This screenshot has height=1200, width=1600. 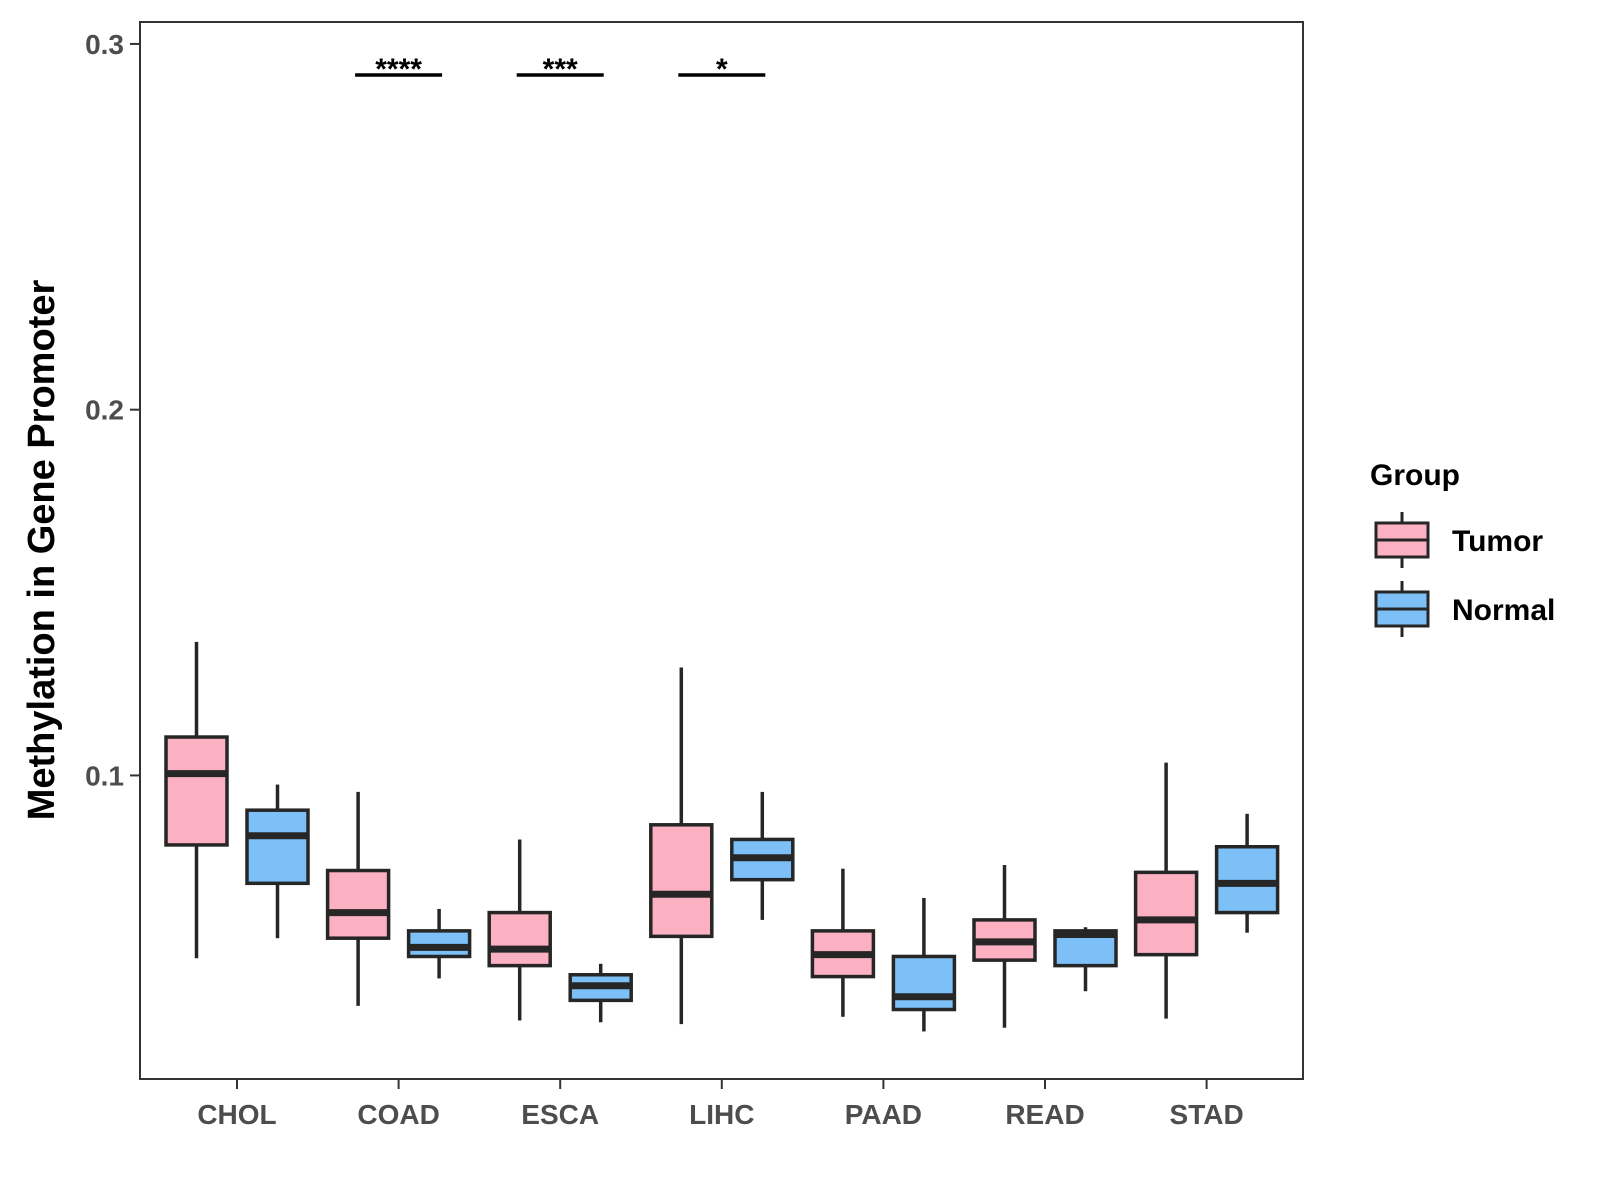 I want to click on x-tick-label-chol: CHOL, so click(x=236, y=1114).